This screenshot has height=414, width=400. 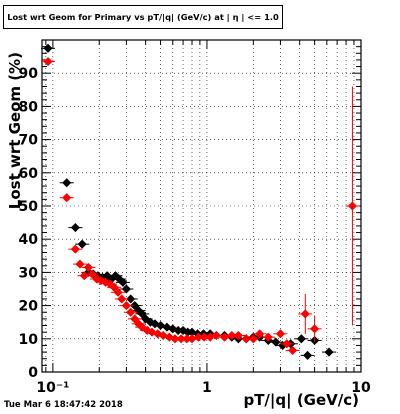 What do you see at coordinates (29, 174) in the screenshot?
I see `y-tick-label: 60` at bounding box center [29, 174].